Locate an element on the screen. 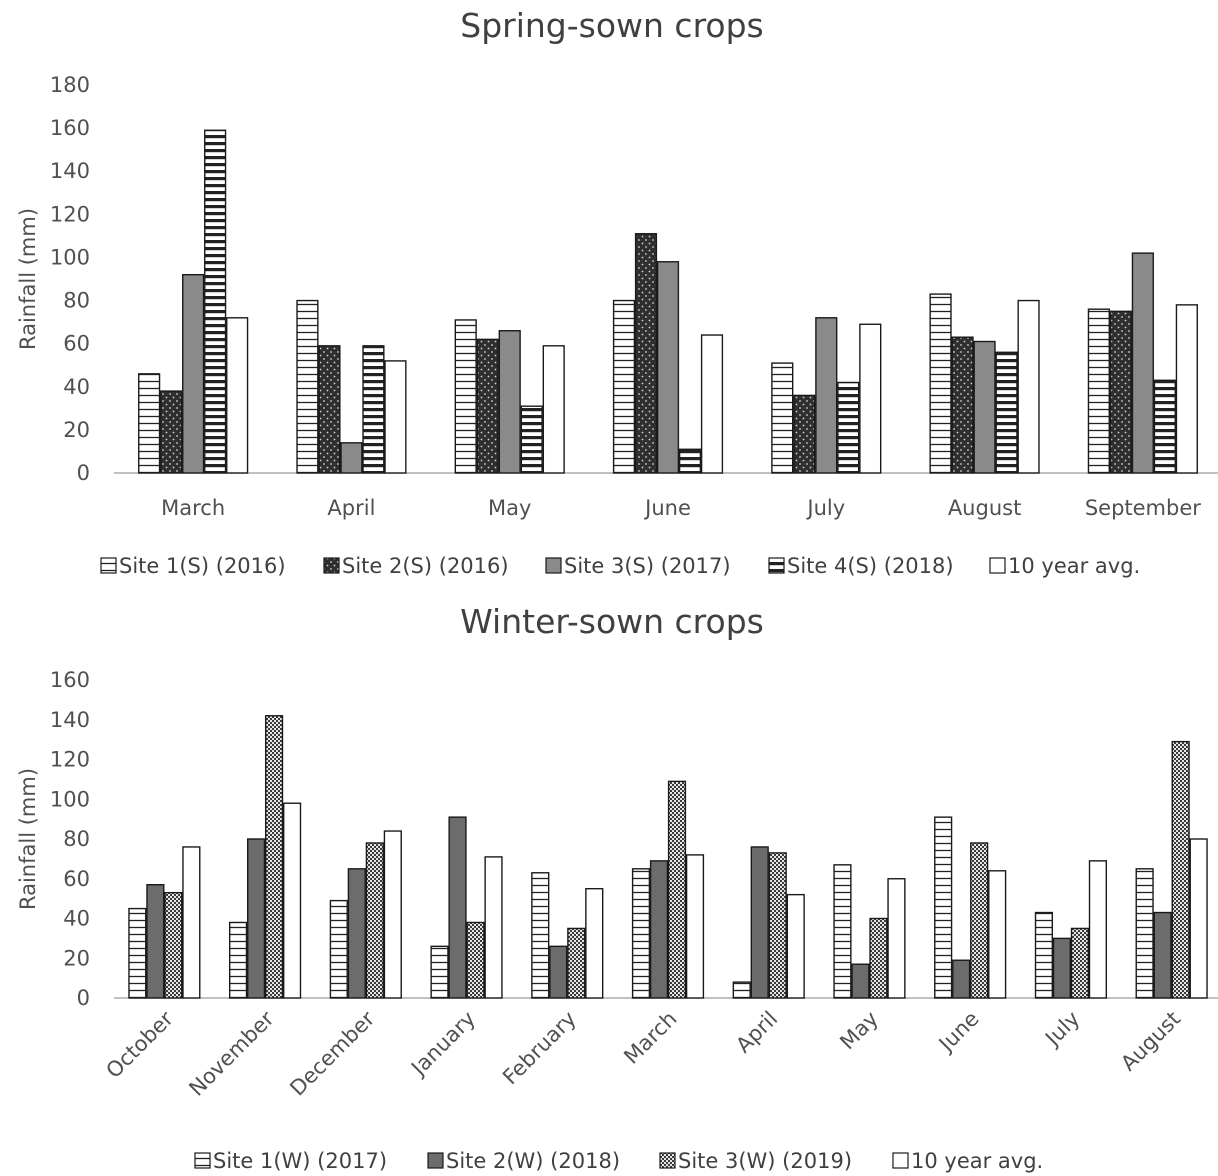 The image size is (1218, 1176). y-tick-label: 60 is located at coordinates (76, 879).